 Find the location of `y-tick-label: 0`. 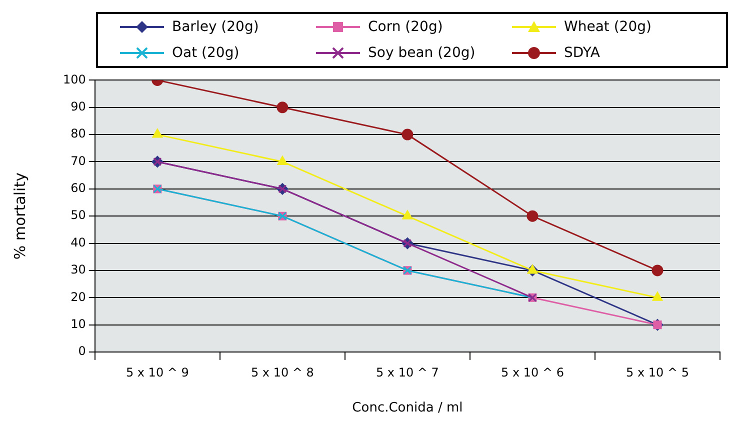

y-tick-label: 0 is located at coordinates (82, 351).